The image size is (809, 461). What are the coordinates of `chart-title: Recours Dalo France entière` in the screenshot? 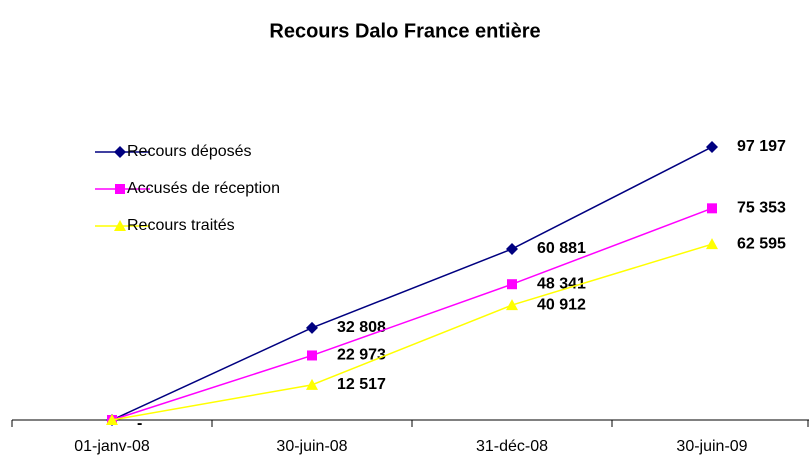 It's located at (404, 31).